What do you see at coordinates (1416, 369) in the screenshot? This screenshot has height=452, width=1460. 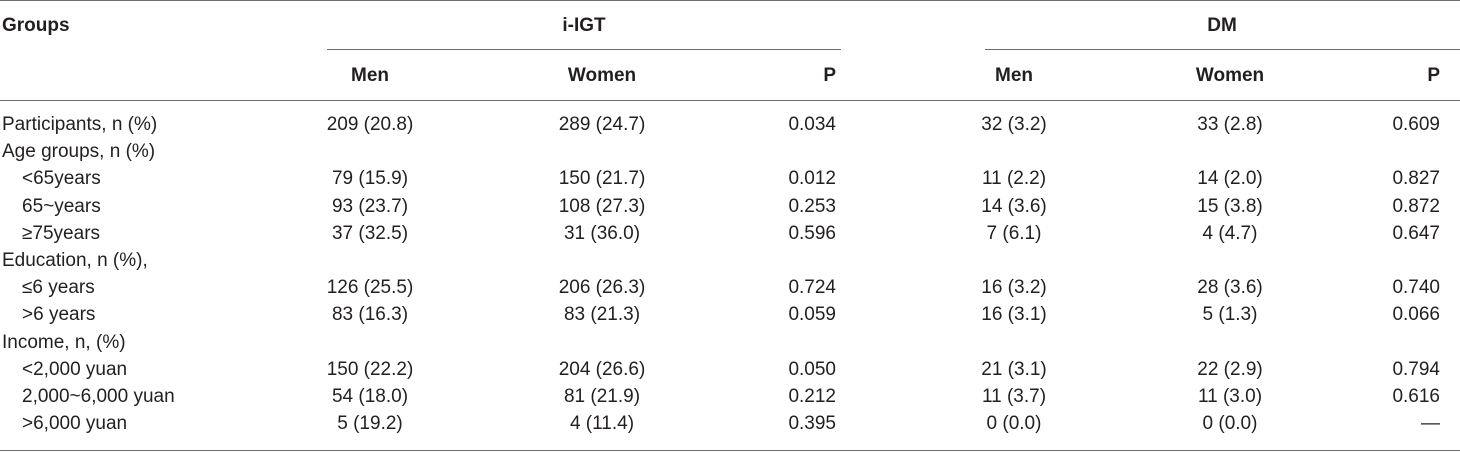 I see `table-cell: 0.794` at bounding box center [1416, 369].